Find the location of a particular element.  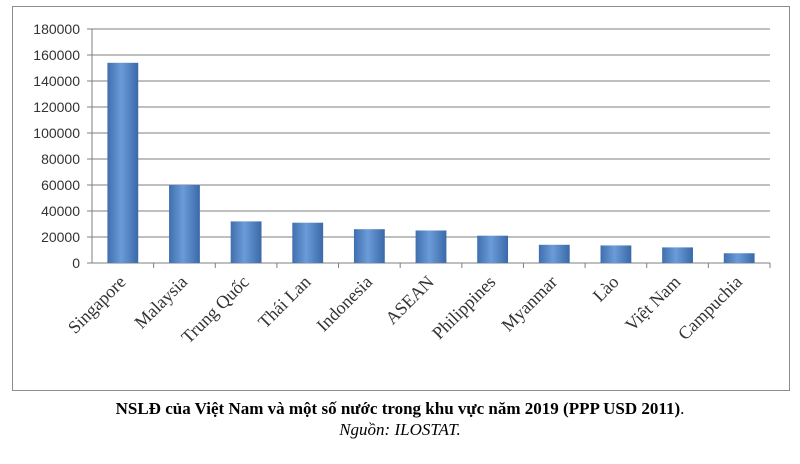

x-tick-label: Trung Quốc is located at coordinates (215, 310).